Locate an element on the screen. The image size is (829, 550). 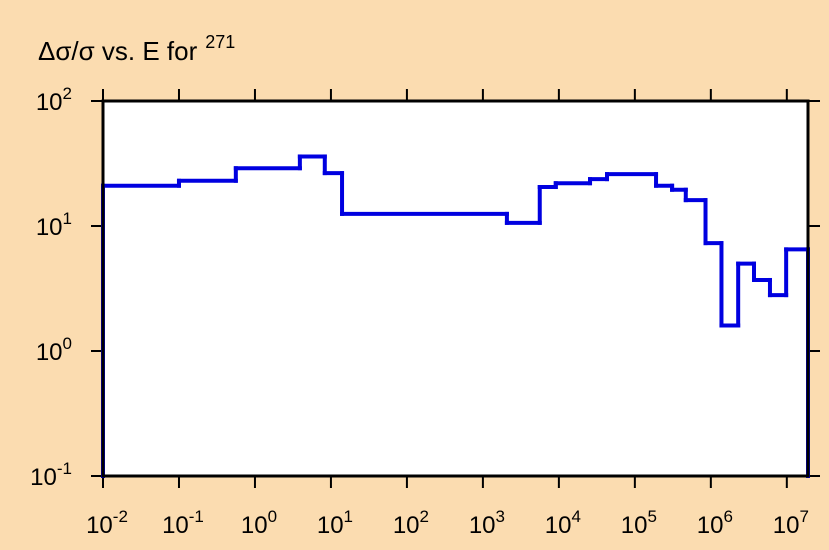
x-tick-label: 10³ is located at coordinates (487, 523).